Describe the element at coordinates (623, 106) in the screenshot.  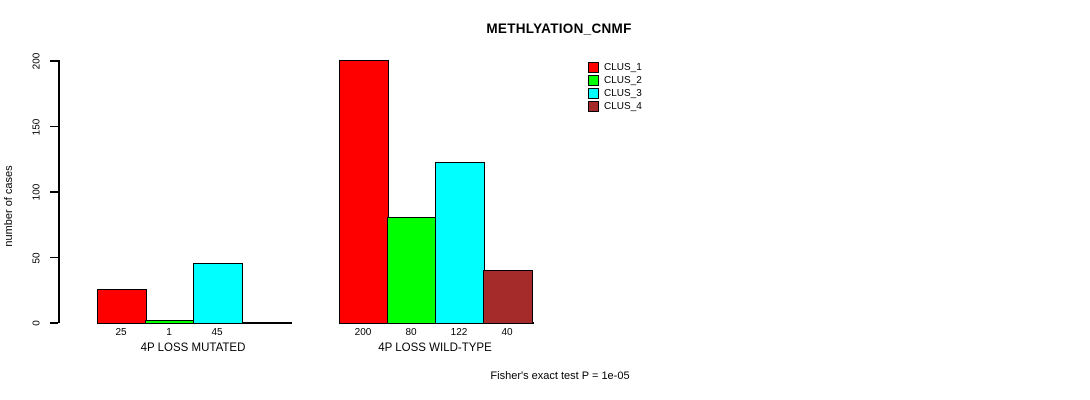
I see `legend-label: CLUS_4` at that location.